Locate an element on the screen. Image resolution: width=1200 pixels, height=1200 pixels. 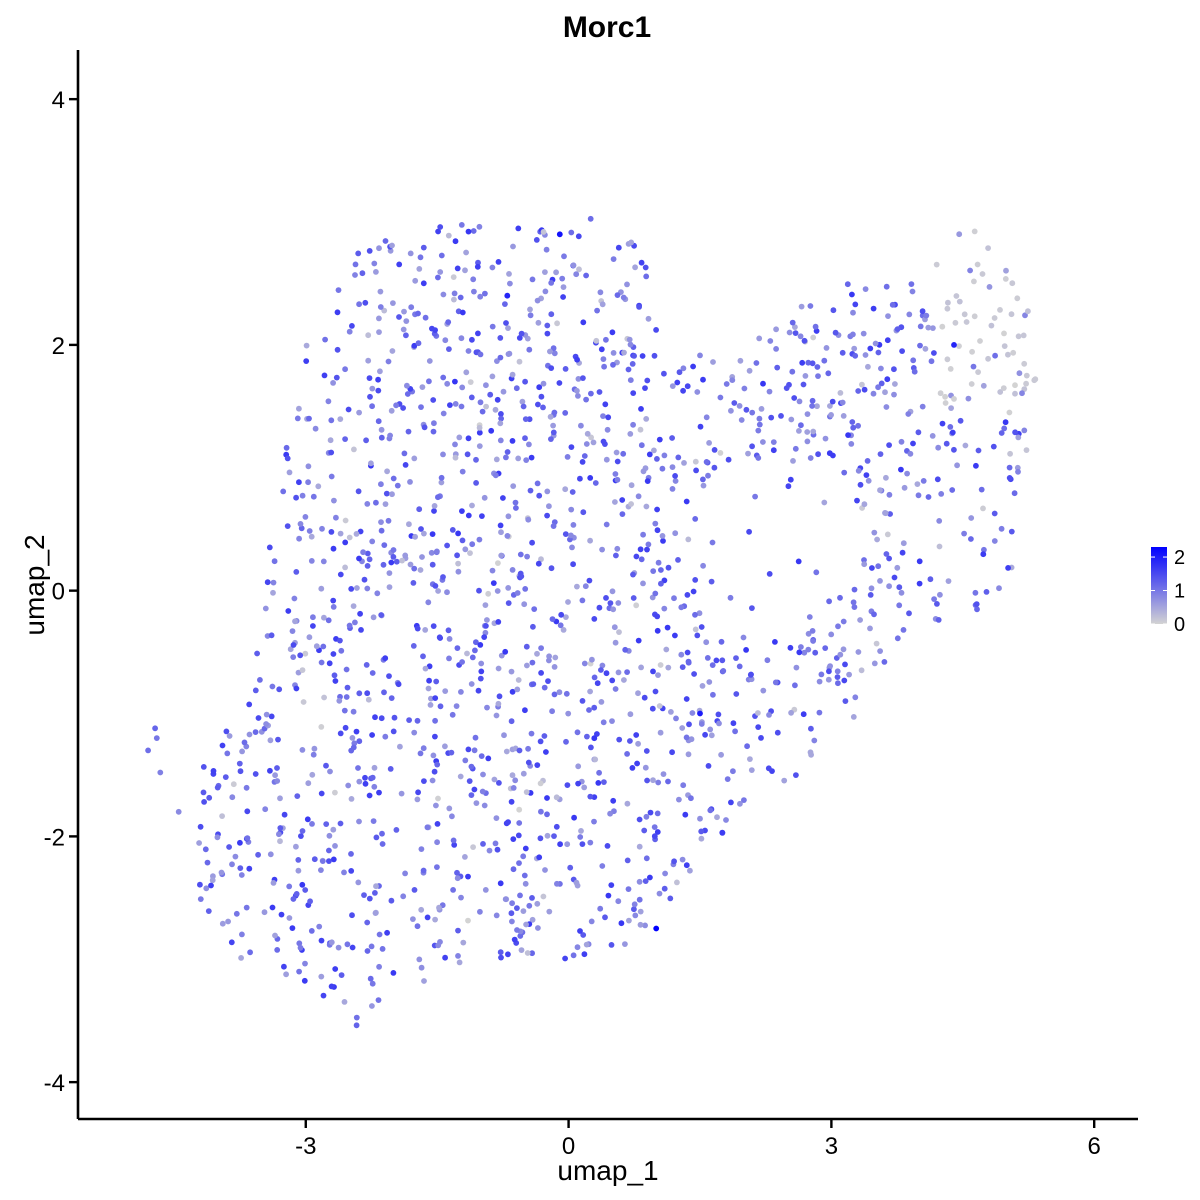
x-tick-label: -3 is located at coordinates (305, 1146).